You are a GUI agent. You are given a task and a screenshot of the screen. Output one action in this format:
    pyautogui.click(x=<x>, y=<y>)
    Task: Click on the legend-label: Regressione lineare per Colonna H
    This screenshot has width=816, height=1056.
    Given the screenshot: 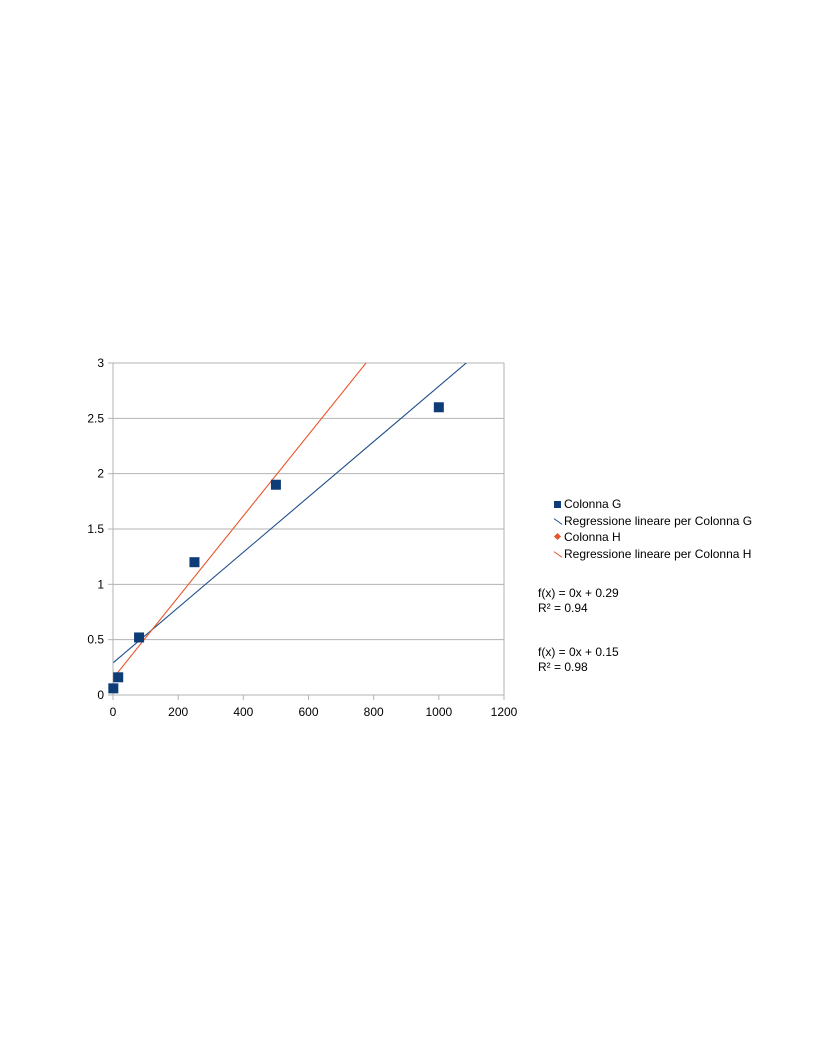 What is the action you would take?
    pyautogui.click(x=658, y=553)
    